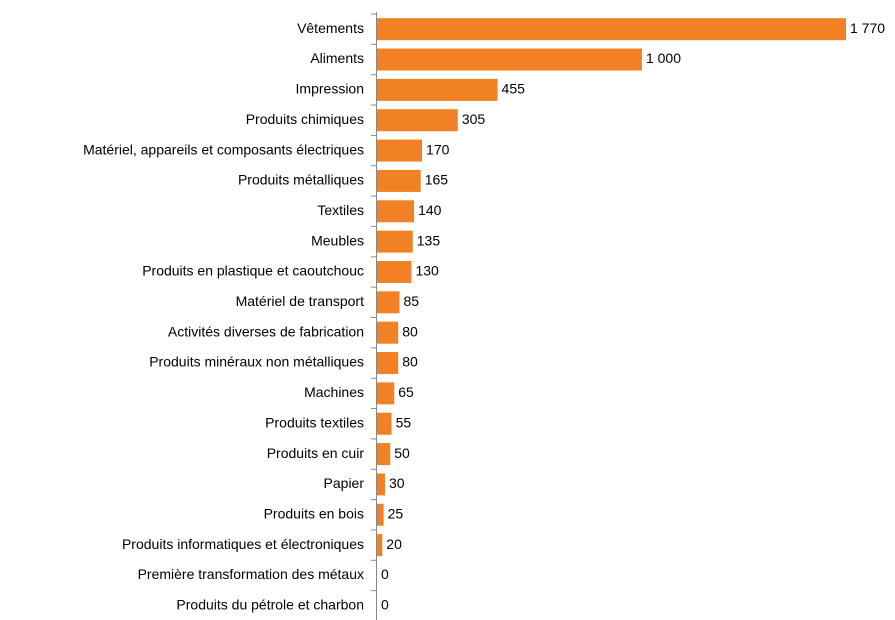  I want to click on y-tick-label: Textiles, so click(340, 210).